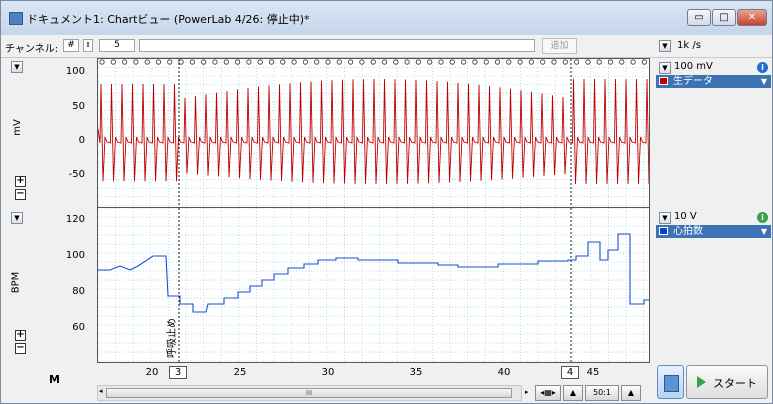  What do you see at coordinates (570, 372) in the screenshot?
I see `comment-marker-4: 4` at bounding box center [570, 372].